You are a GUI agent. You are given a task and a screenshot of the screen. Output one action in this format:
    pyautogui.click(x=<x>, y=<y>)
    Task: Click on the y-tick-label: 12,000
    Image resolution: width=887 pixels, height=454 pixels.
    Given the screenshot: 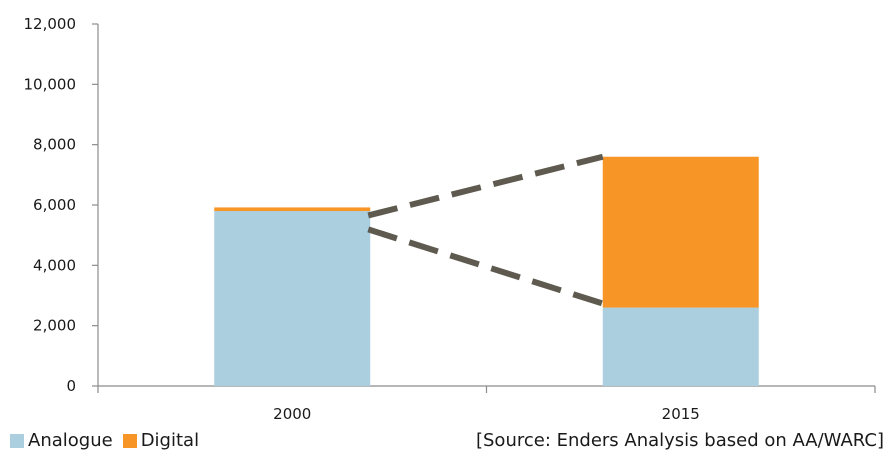 What is the action you would take?
    pyautogui.click(x=50, y=24)
    